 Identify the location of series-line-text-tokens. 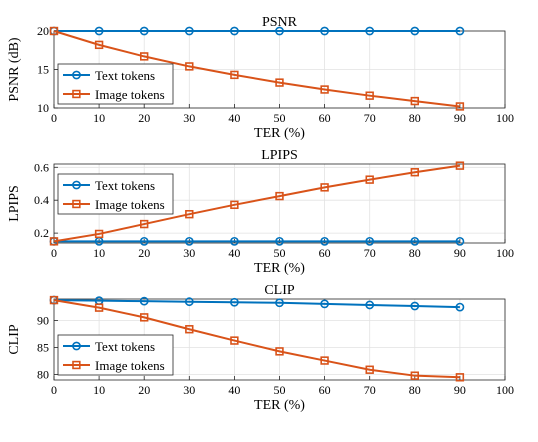
(256, 304).